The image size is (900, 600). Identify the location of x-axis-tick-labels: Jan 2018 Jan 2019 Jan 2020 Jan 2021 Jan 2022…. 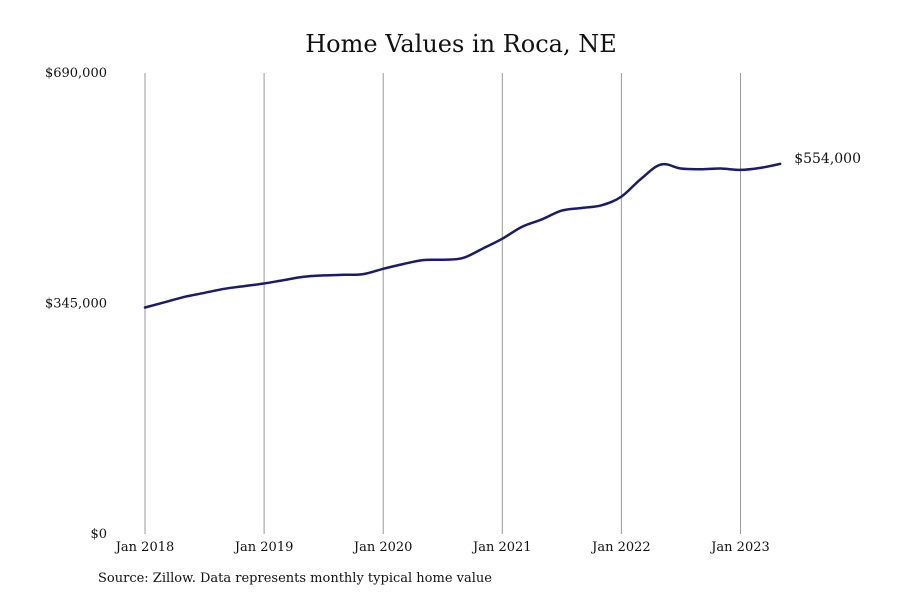
(442, 547).